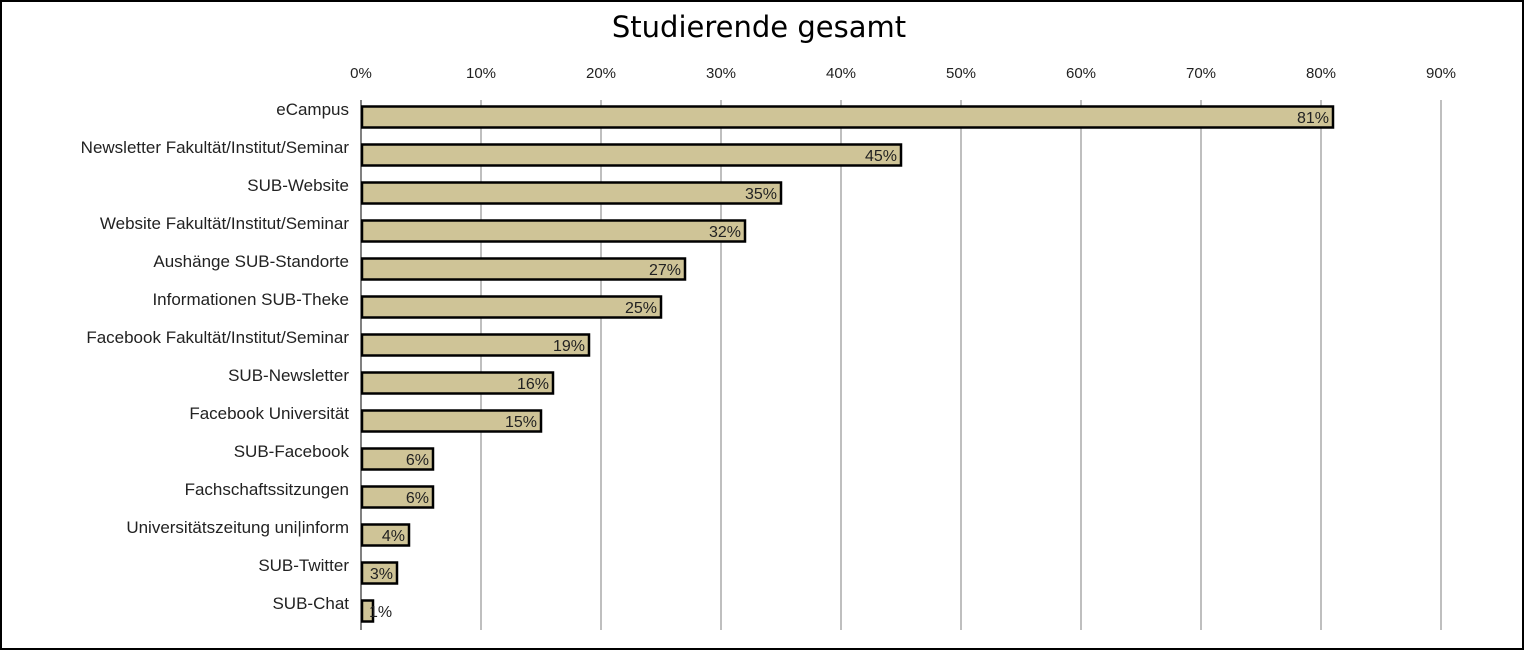  What do you see at coordinates (759, 27) in the screenshot?
I see `chart-title: Studierende gesamt` at bounding box center [759, 27].